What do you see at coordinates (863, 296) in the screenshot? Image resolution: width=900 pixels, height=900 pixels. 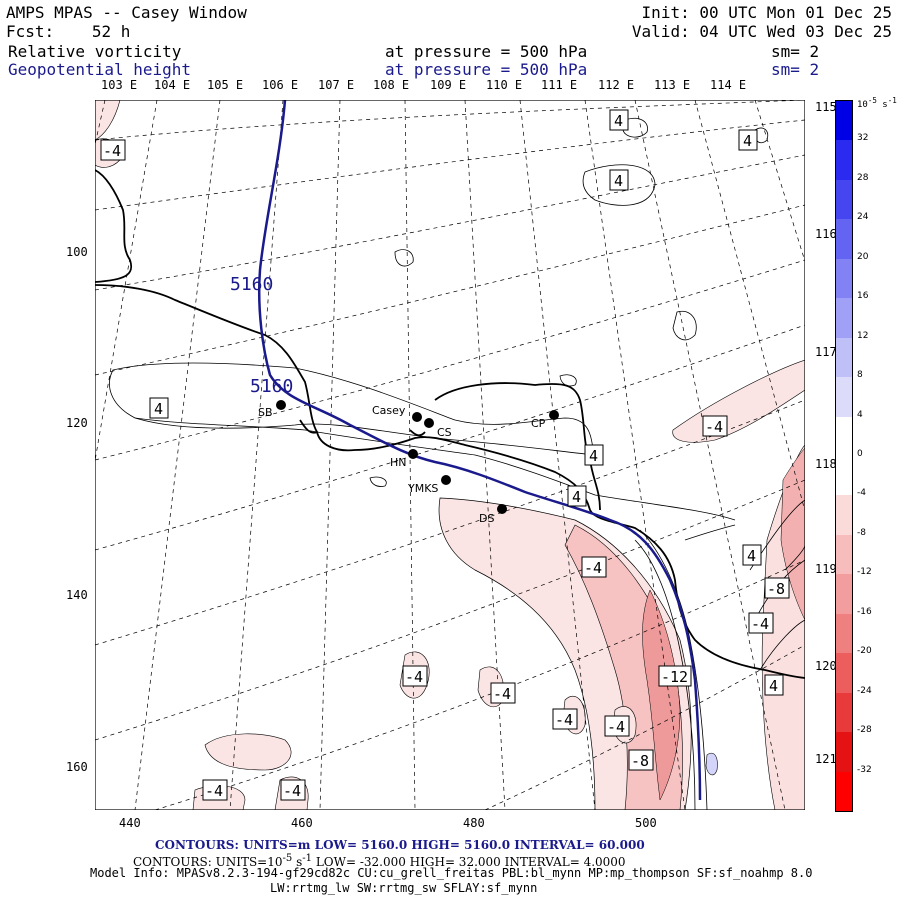 I see `colorbar-label: 16` at bounding box center [863, 296].